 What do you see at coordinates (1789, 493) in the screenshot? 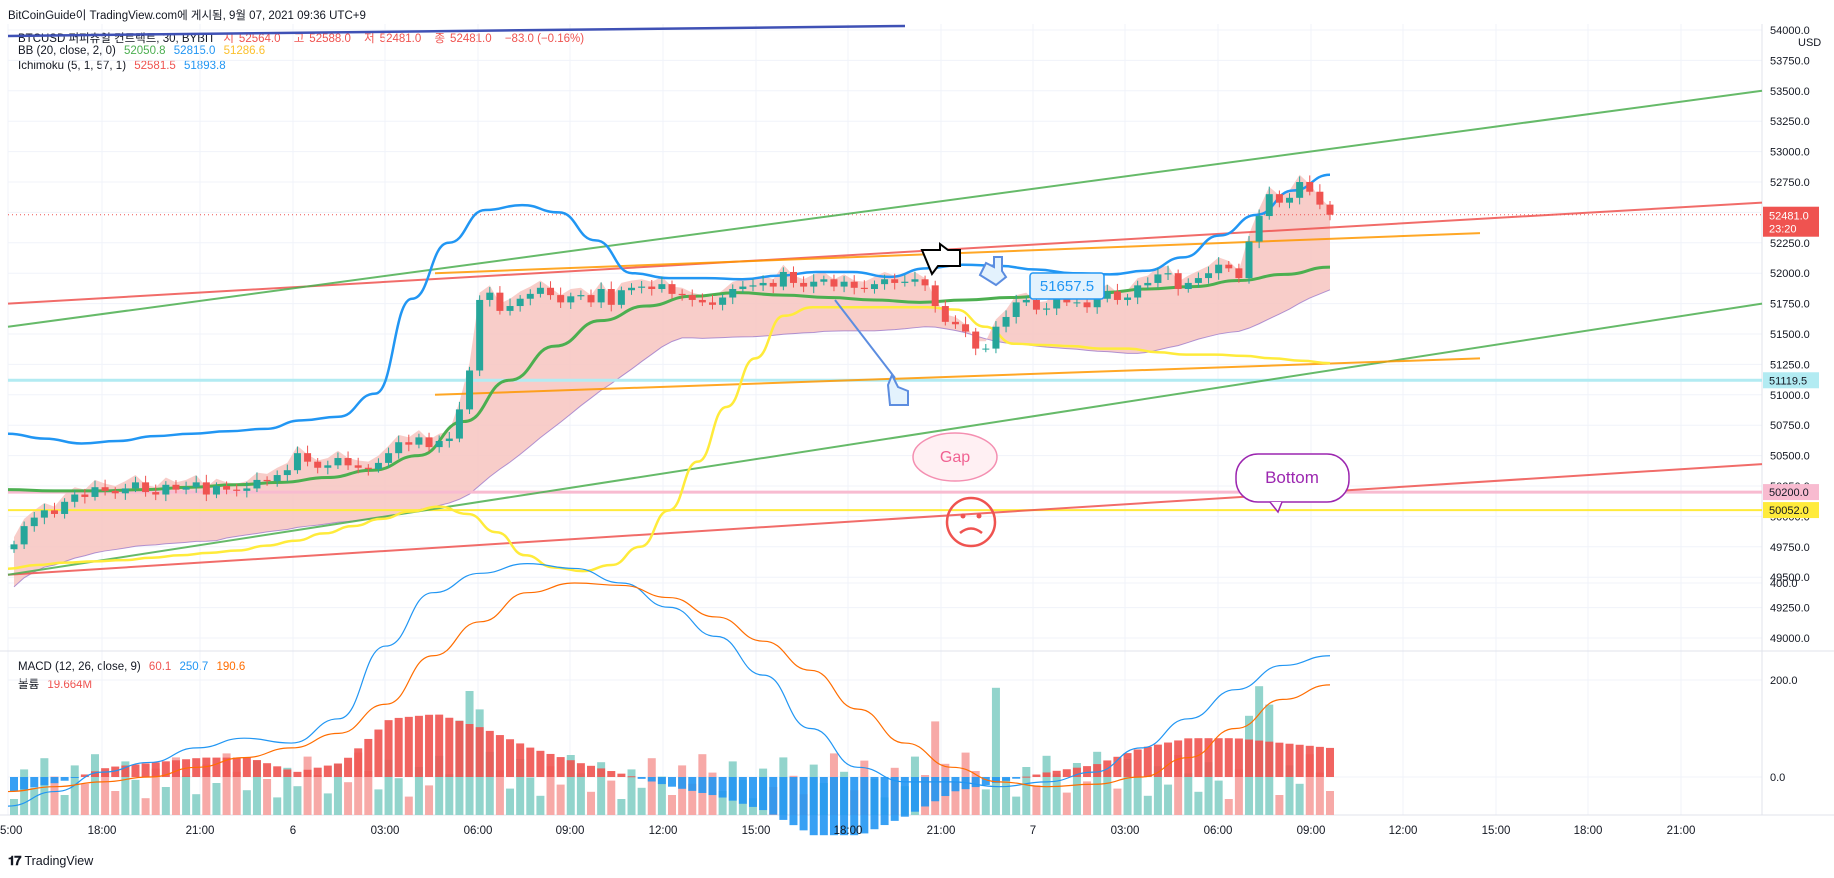
I see `hline-price-value: 50200.0` at bounding box center [1789, 493].